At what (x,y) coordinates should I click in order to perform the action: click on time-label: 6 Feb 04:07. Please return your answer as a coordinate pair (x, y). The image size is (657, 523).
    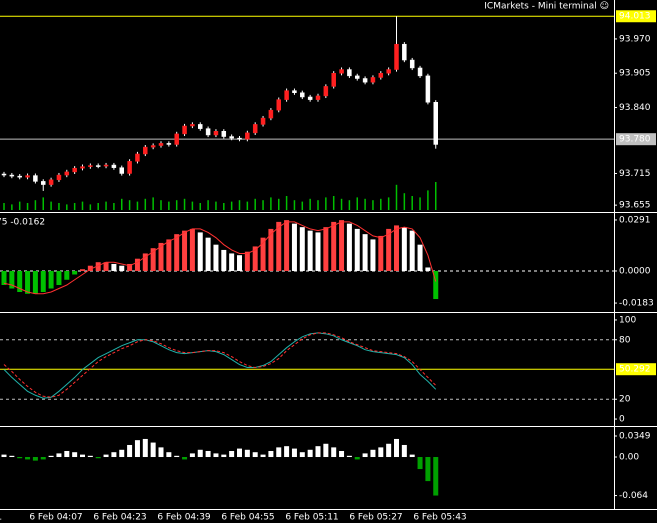
    Looking at the image, I should click on (55, 518).